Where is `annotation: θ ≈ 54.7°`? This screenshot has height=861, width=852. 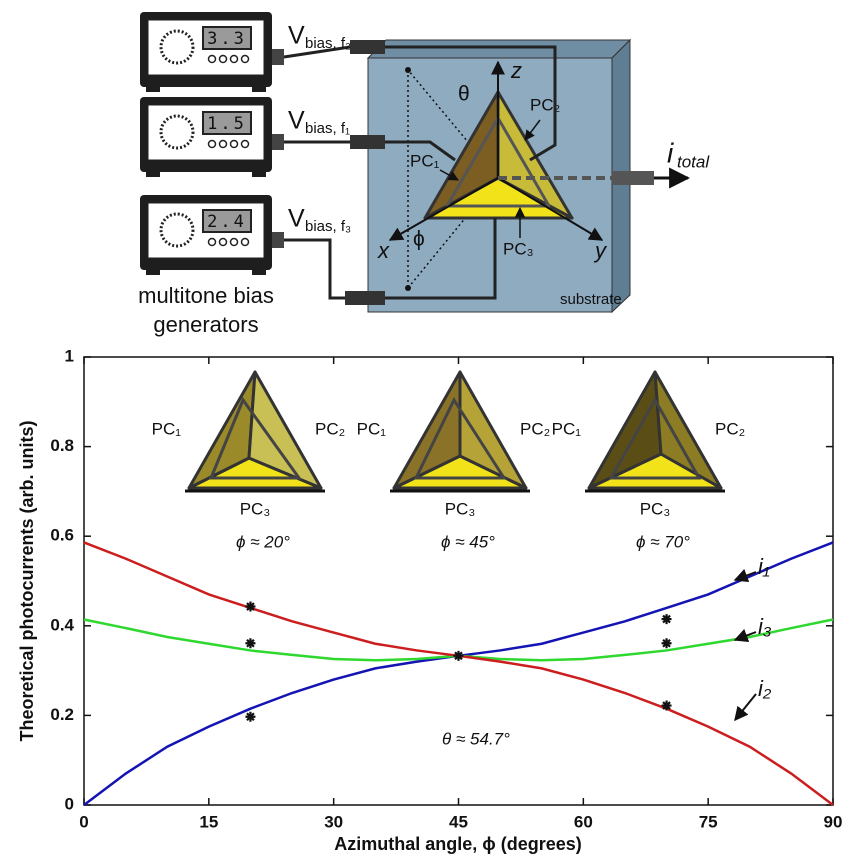 annotation: θ ≈ 54.7° is located at coordinates (476, 738).